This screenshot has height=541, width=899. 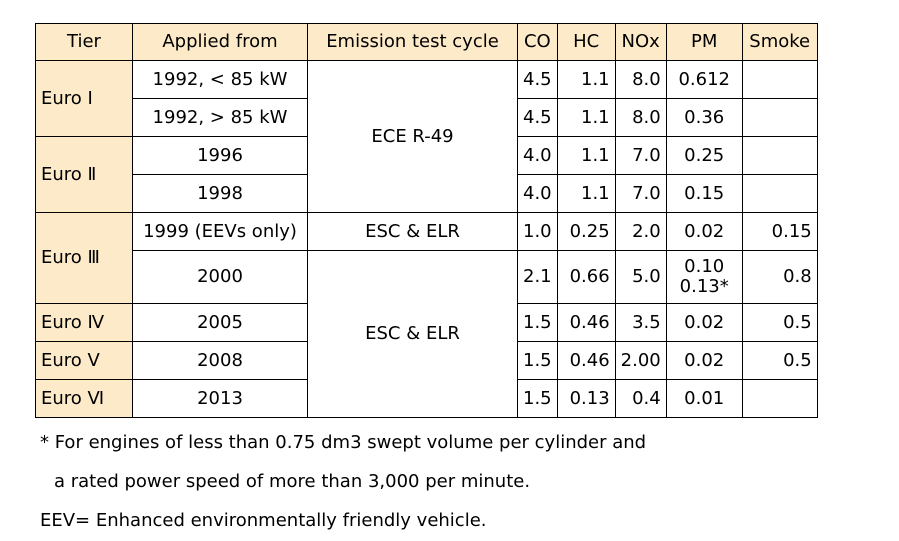 What do you see at coordinates (640, 42) in the screenshot?
I see `header-nox: NOx` at bounding box center [640, 42].